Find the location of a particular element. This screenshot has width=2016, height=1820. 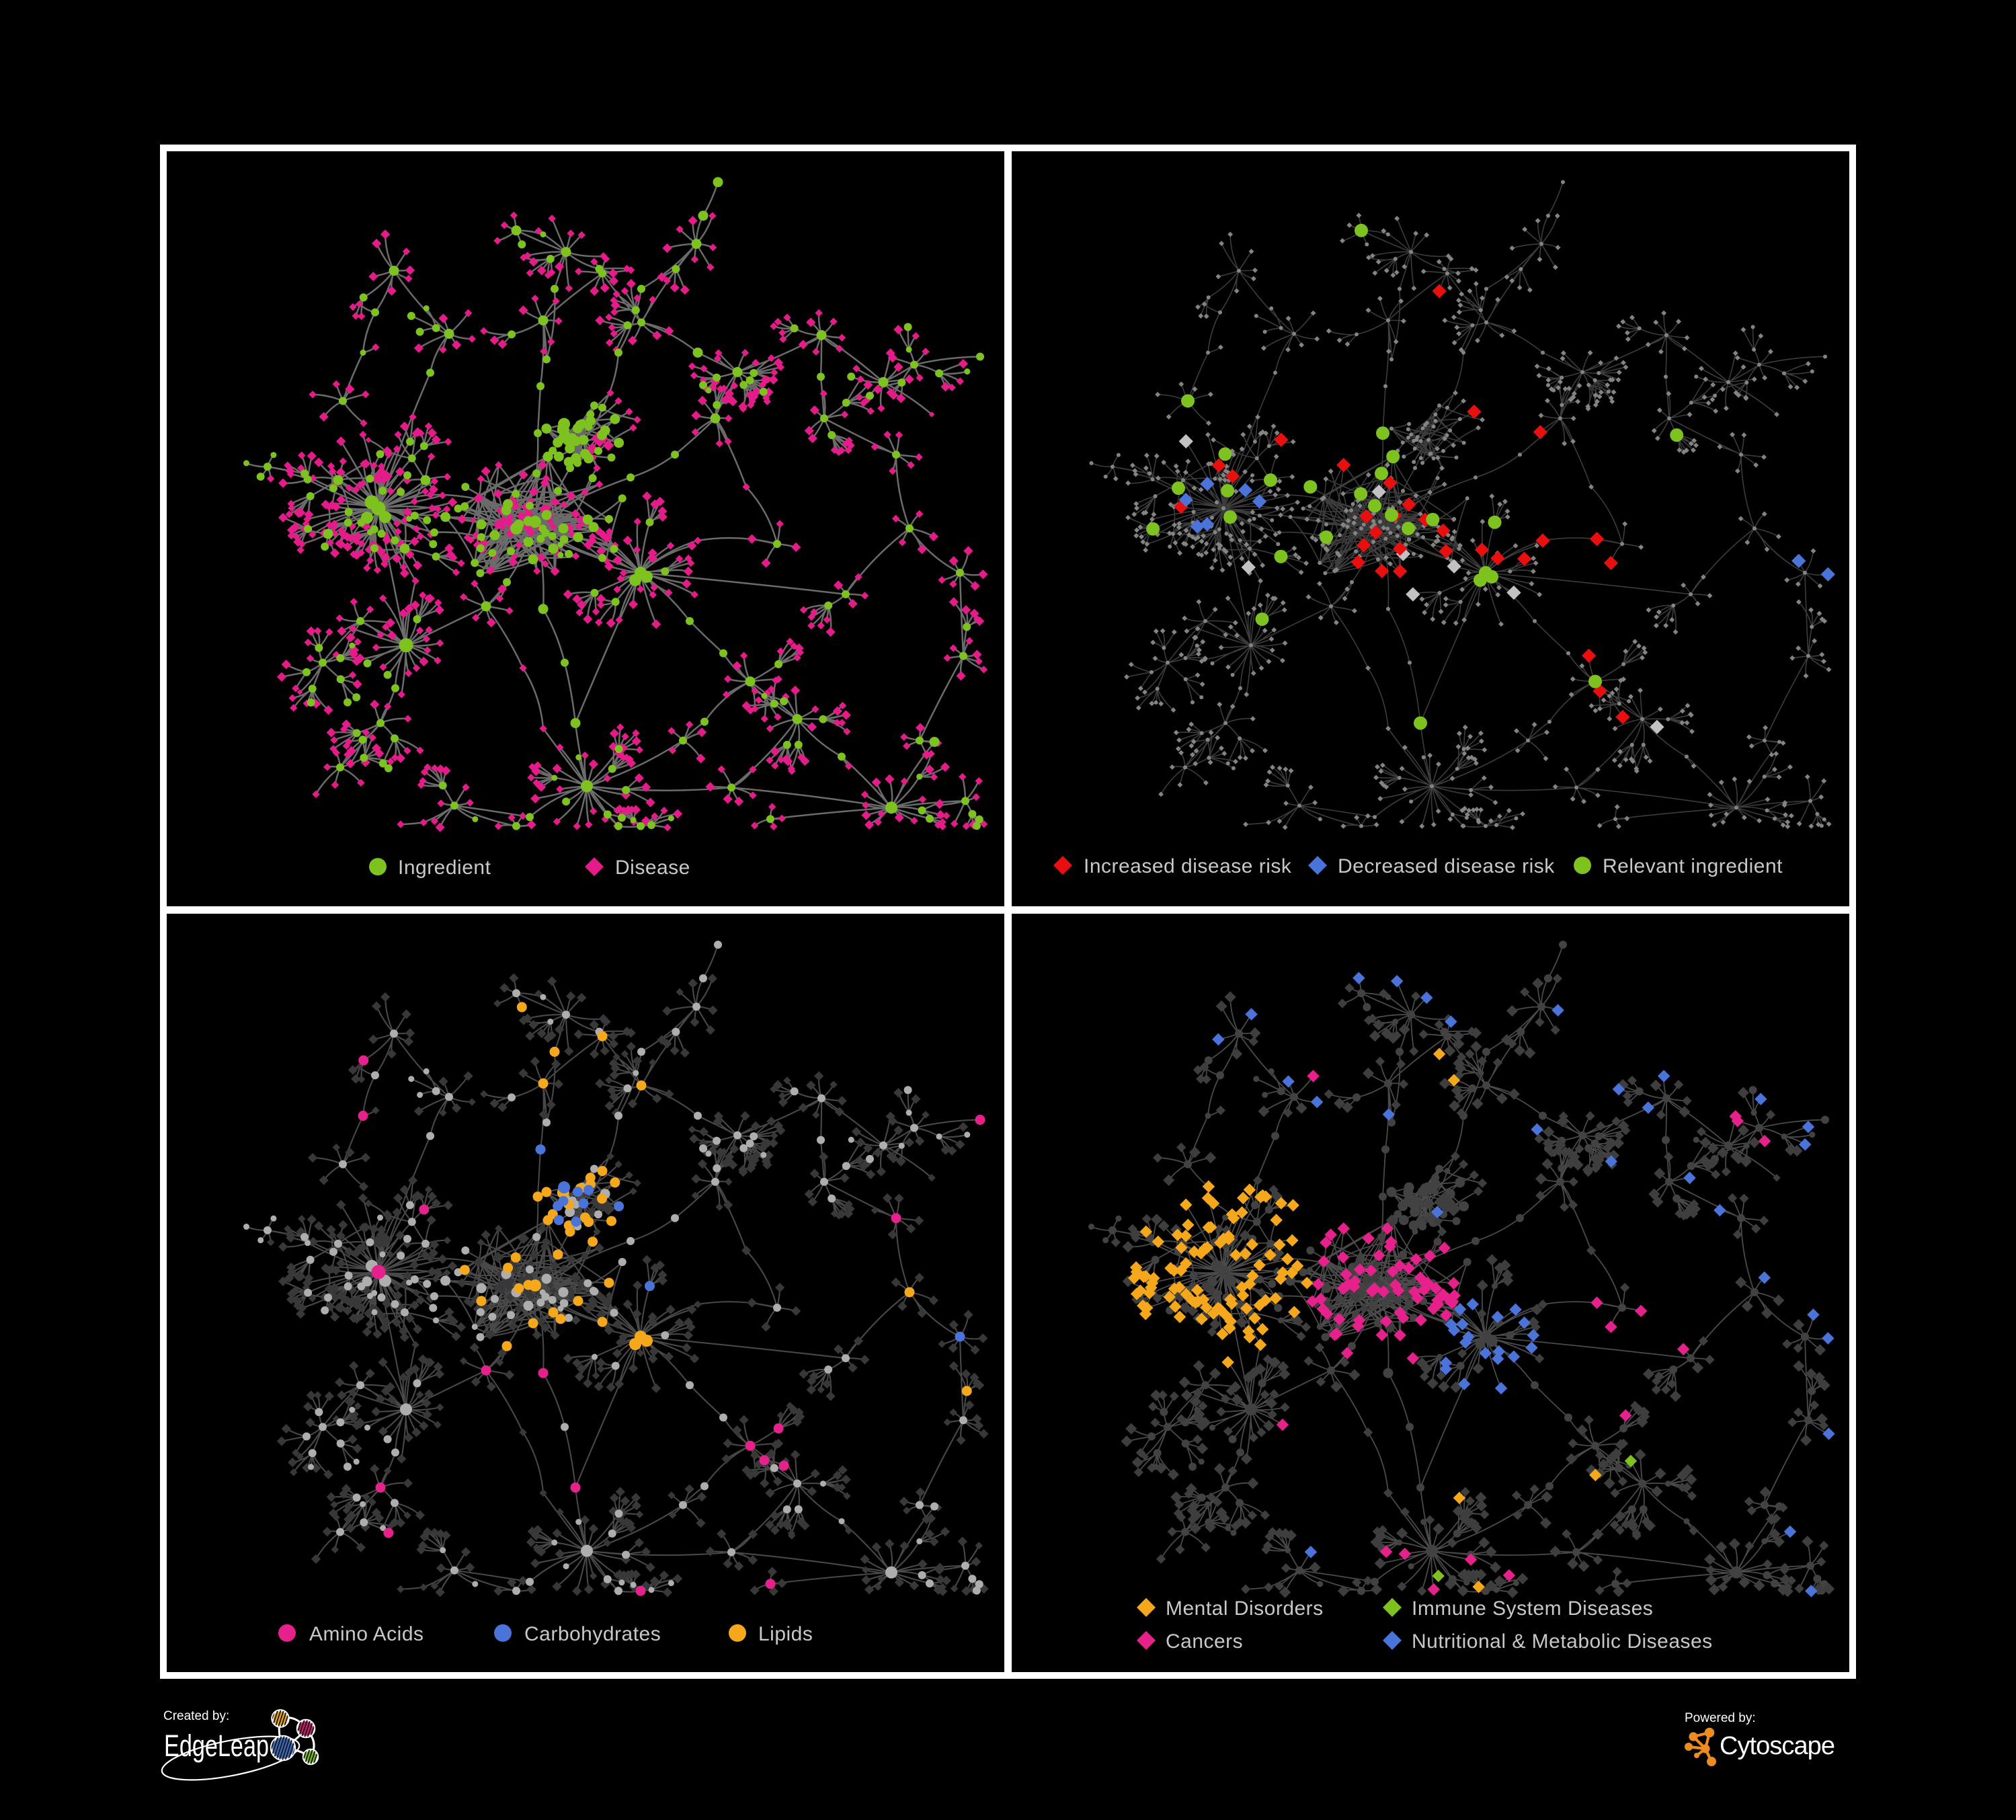

svg-text: Created by: is located at coordinates (196, 1716).